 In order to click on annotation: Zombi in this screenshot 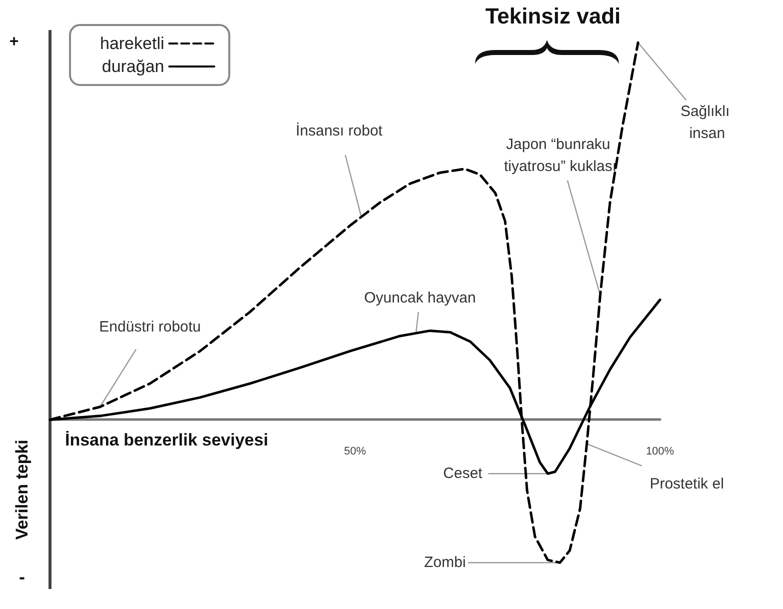, I will do `click(445, 563)`.